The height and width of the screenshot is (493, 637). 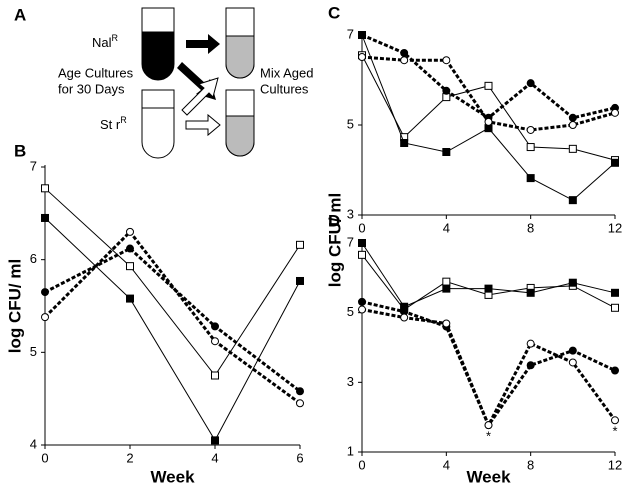 I want to click on strain-name: Nal, so click(x=102, y=42).